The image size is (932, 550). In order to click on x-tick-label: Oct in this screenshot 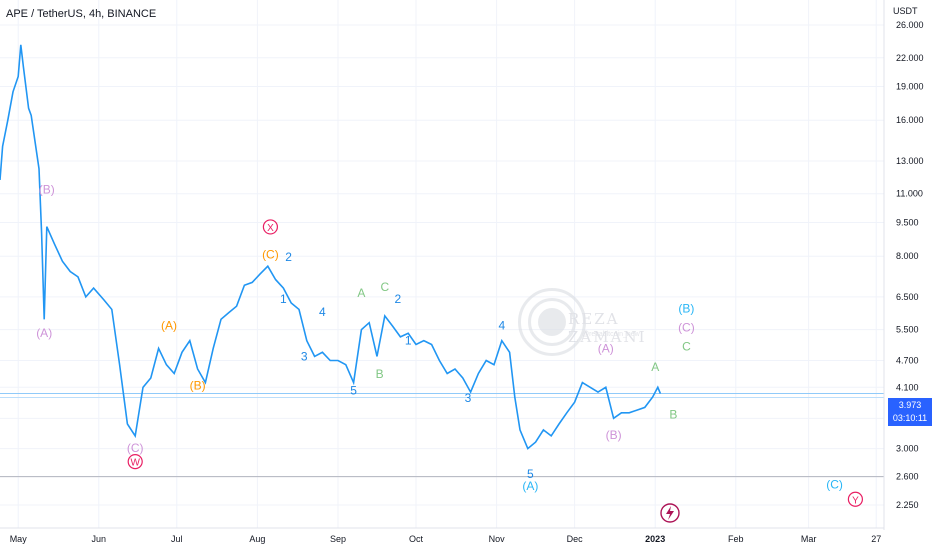, I will do `click(416, 539)`.